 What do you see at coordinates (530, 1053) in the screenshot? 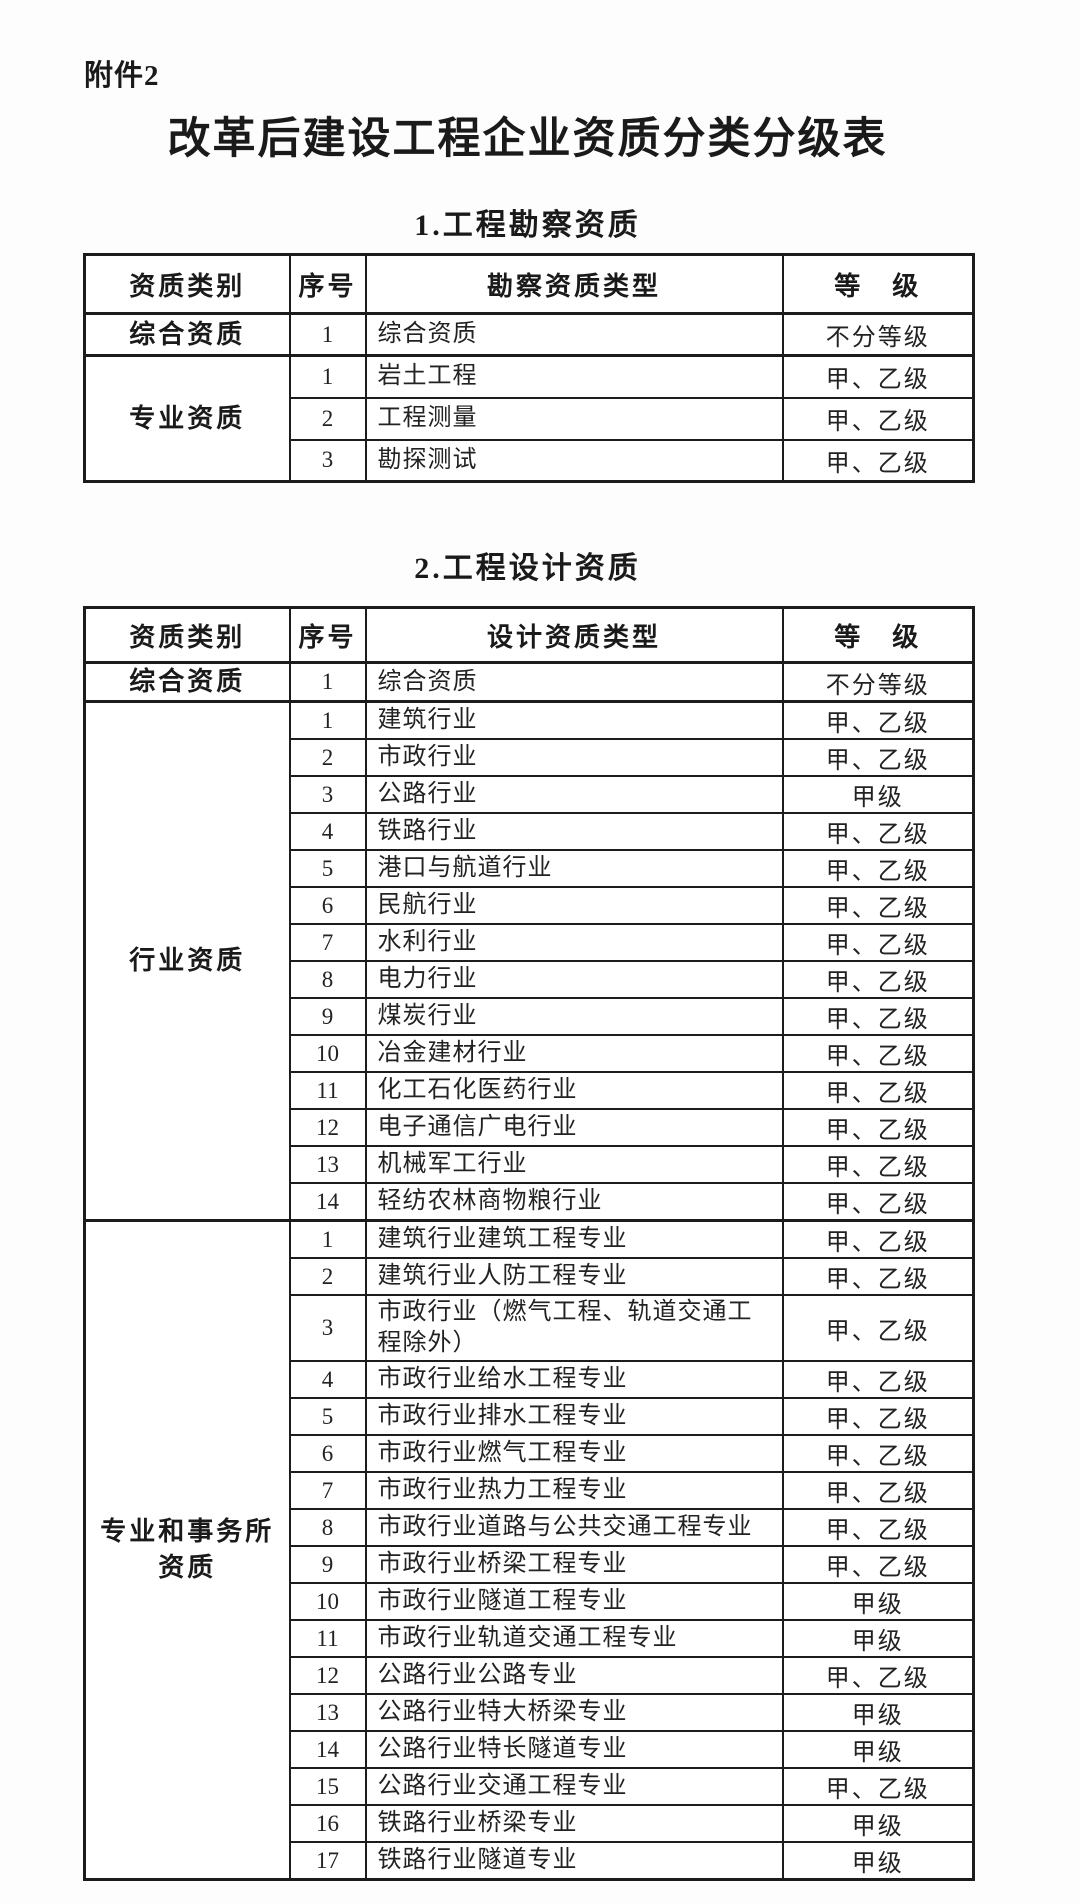
I see `table-row: 10 冶金建材行业 甲、乙级` at bounding box center [530, 1053].